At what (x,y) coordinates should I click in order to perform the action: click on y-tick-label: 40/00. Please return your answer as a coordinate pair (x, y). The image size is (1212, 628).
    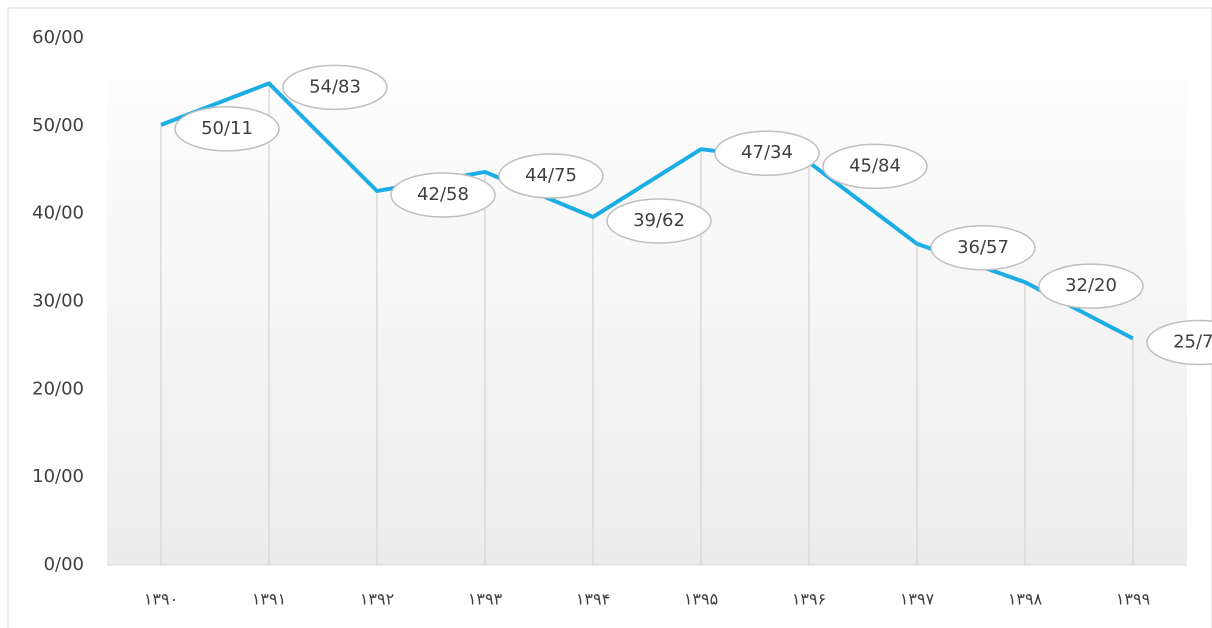
    Looking at the image, I should click on (58, 213).